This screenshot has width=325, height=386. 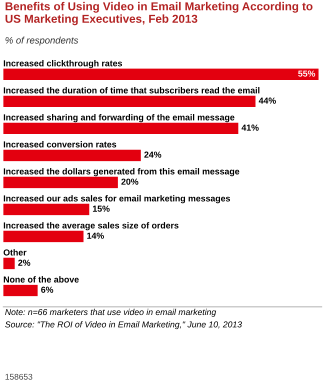 I want to click on y-tick-label: Increased our ads sales for email marketing messages, so click(x=117, y=199).